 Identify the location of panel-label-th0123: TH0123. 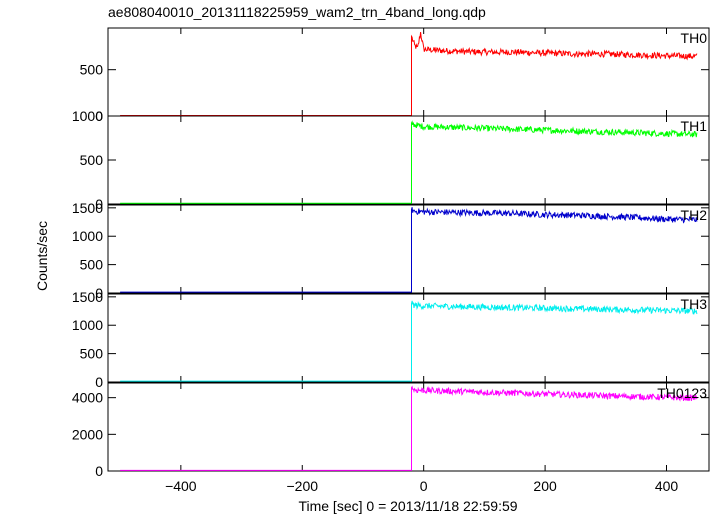
(682, 393).